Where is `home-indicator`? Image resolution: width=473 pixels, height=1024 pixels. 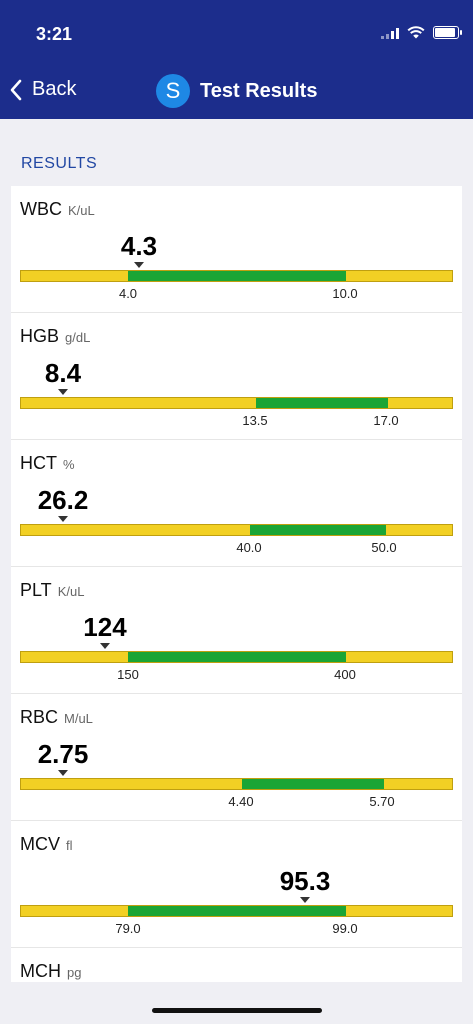
home-indicator is located at coordinates (237, 1010).